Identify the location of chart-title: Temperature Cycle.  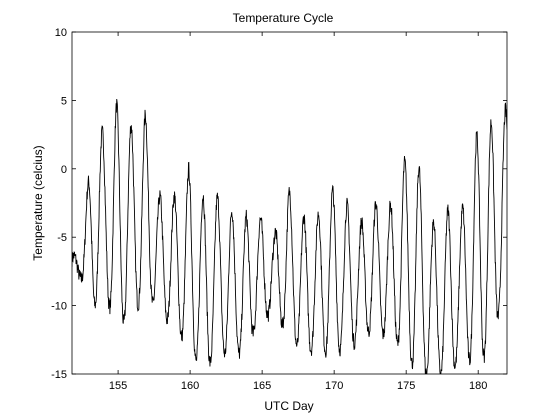
(283, 18).